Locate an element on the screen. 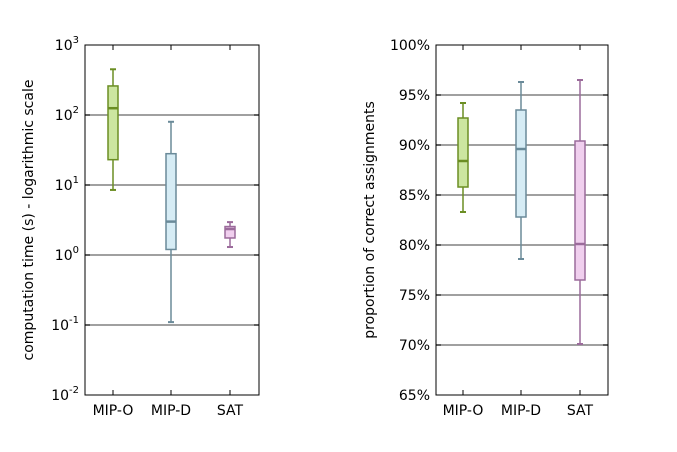 The image size is (677, 452). y-tick-label: 80% is located at coordinates (414, 246).